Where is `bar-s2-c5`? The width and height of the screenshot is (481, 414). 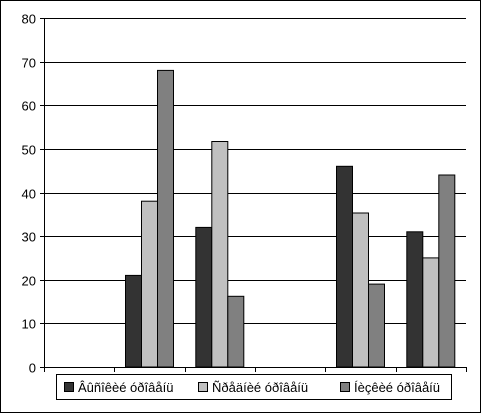
bar-s2-c5 is located at coordinates (447, 271).